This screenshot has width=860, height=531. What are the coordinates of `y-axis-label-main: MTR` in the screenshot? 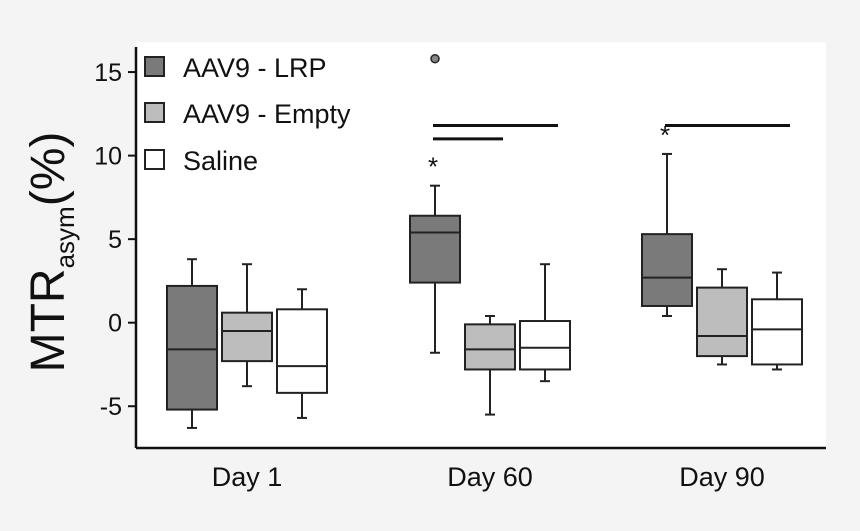 It's located at (48, 320).